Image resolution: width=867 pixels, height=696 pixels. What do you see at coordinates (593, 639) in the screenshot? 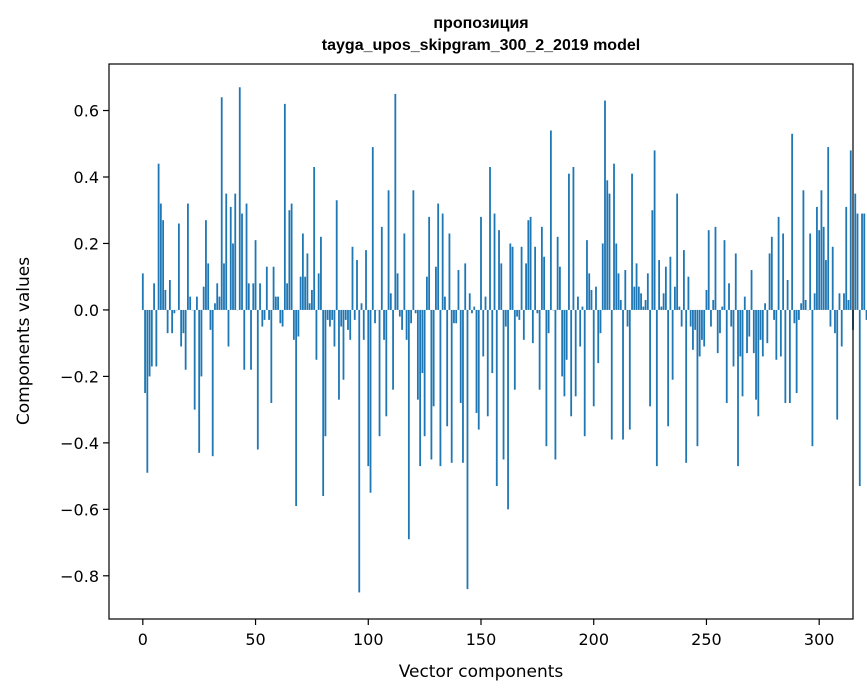
I see `x-tick-label-200: 200` at bounding box center [593, 639].